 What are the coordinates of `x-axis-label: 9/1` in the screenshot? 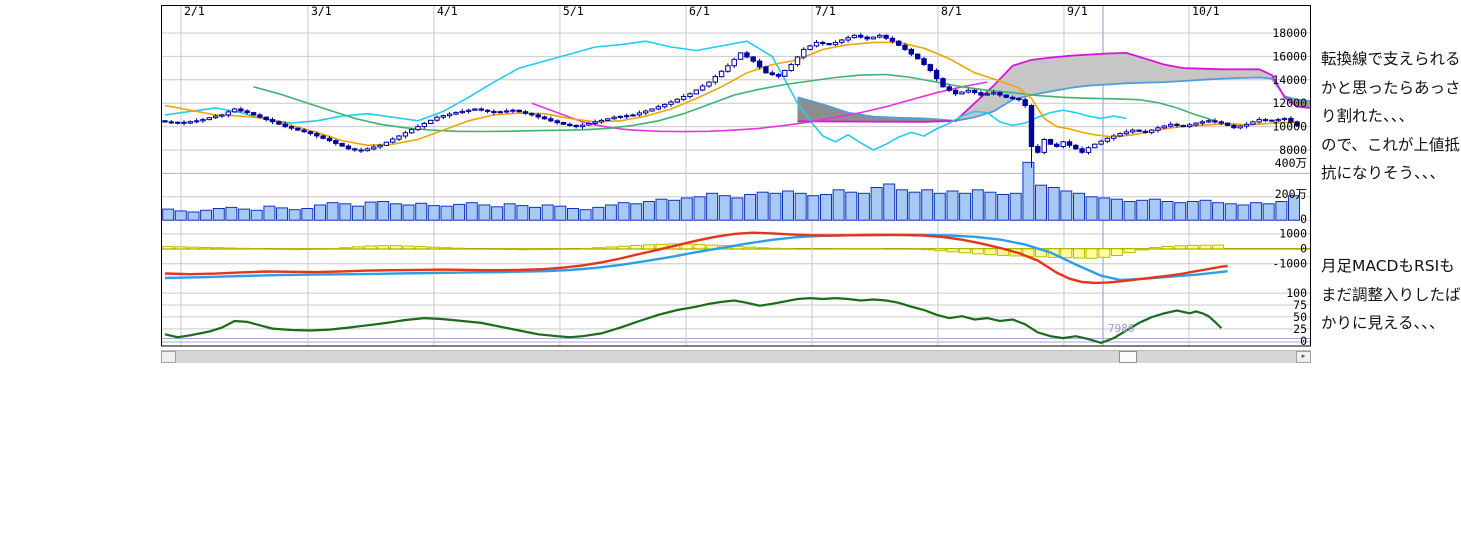 It's located at (1077, 11).